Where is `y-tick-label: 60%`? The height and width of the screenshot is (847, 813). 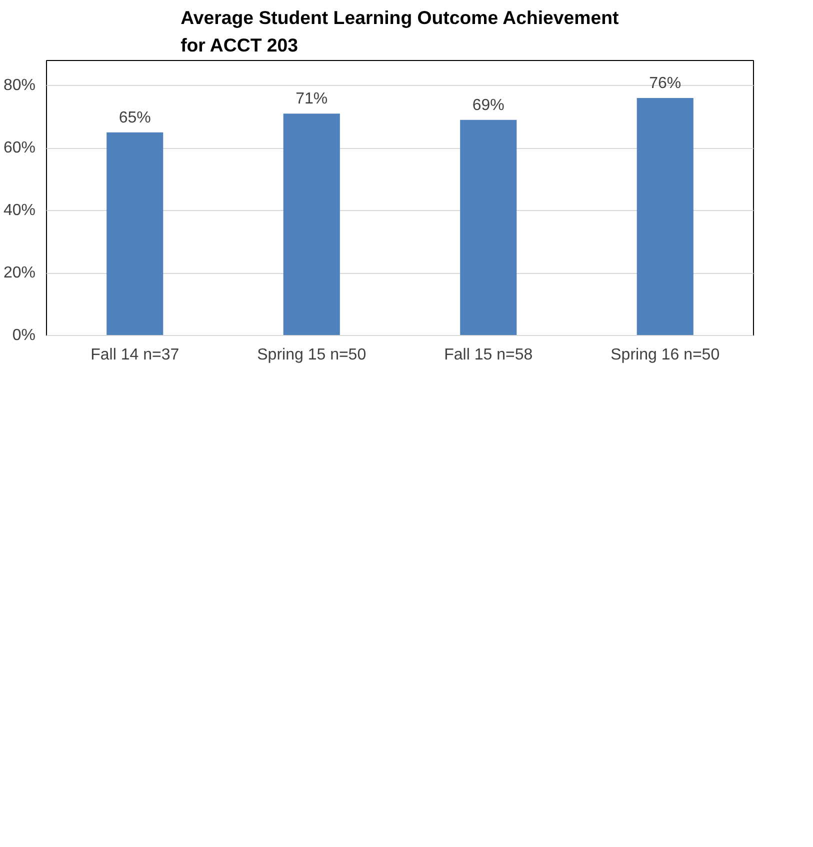 y-tick-label: 60% is located at coordinates (19, 148).